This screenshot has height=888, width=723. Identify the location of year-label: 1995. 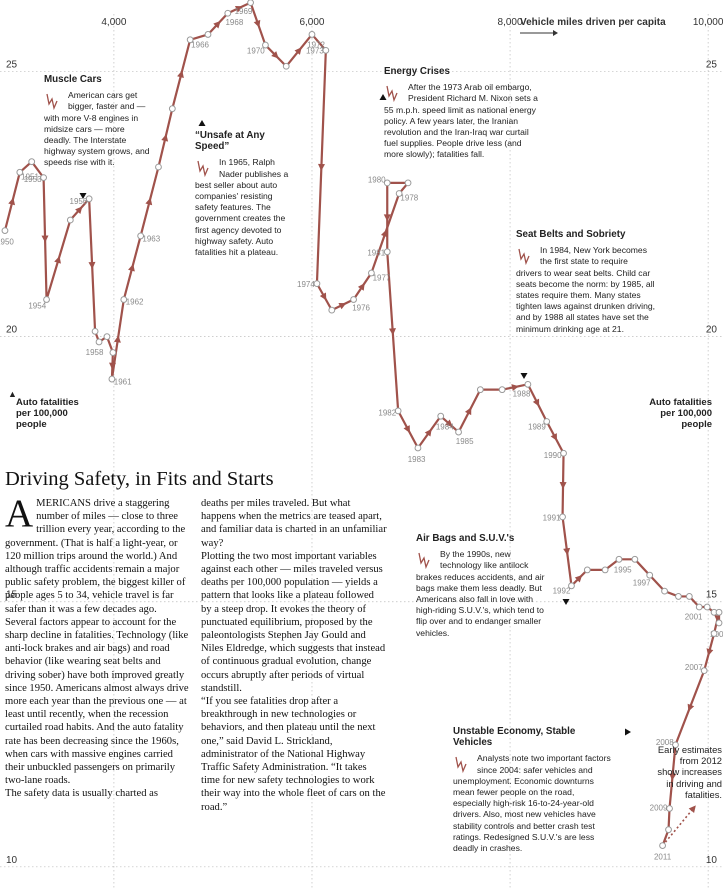
(623, 570).